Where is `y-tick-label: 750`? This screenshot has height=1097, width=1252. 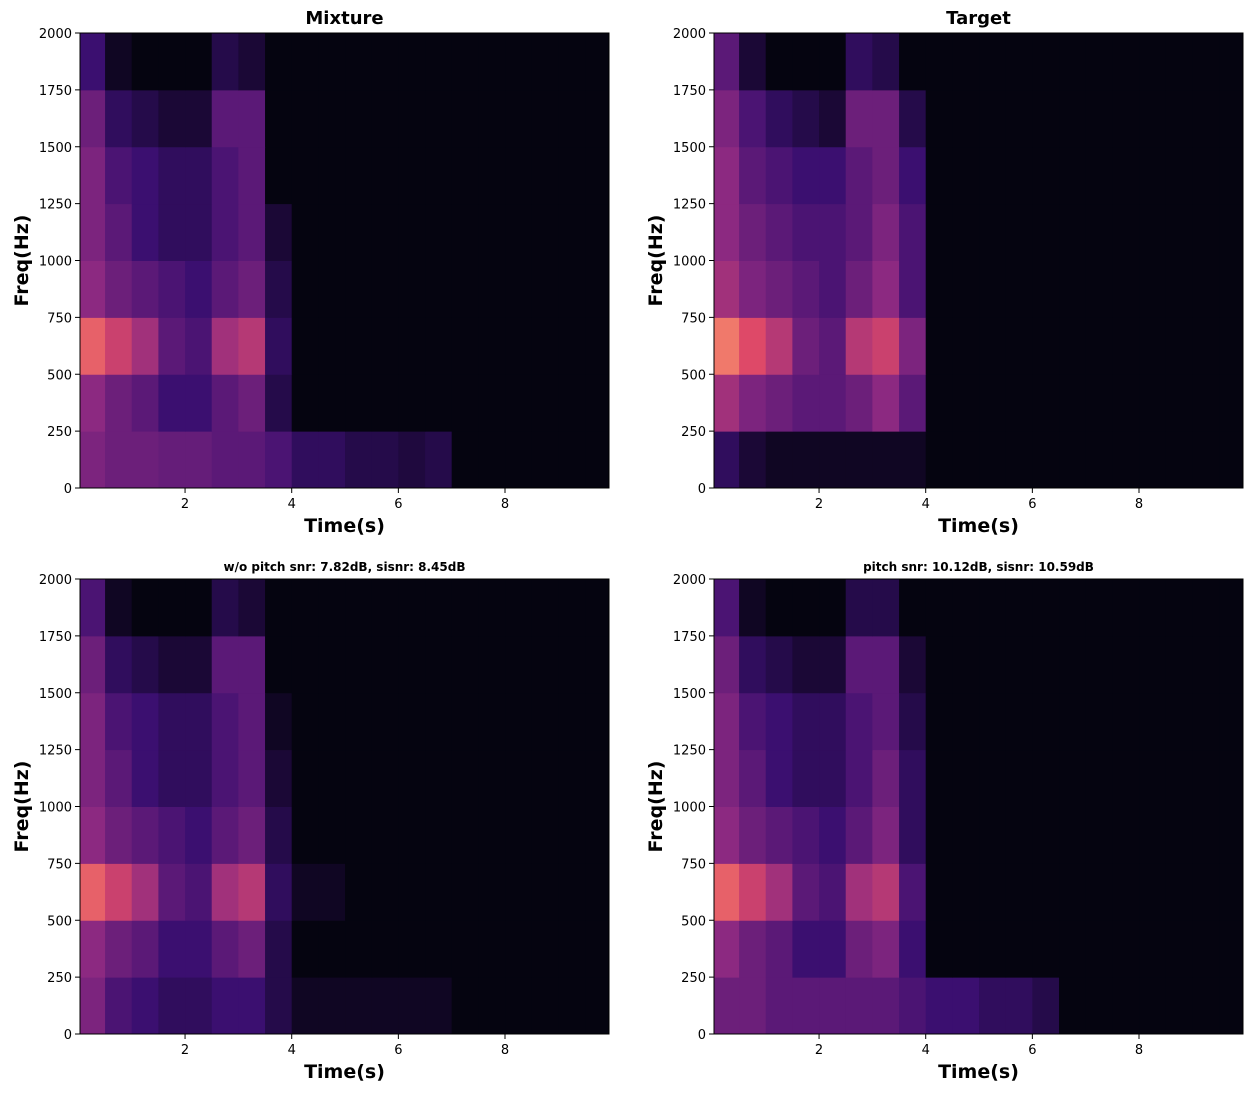 y-tick-label: 750 is located at coordinates (59, 864).